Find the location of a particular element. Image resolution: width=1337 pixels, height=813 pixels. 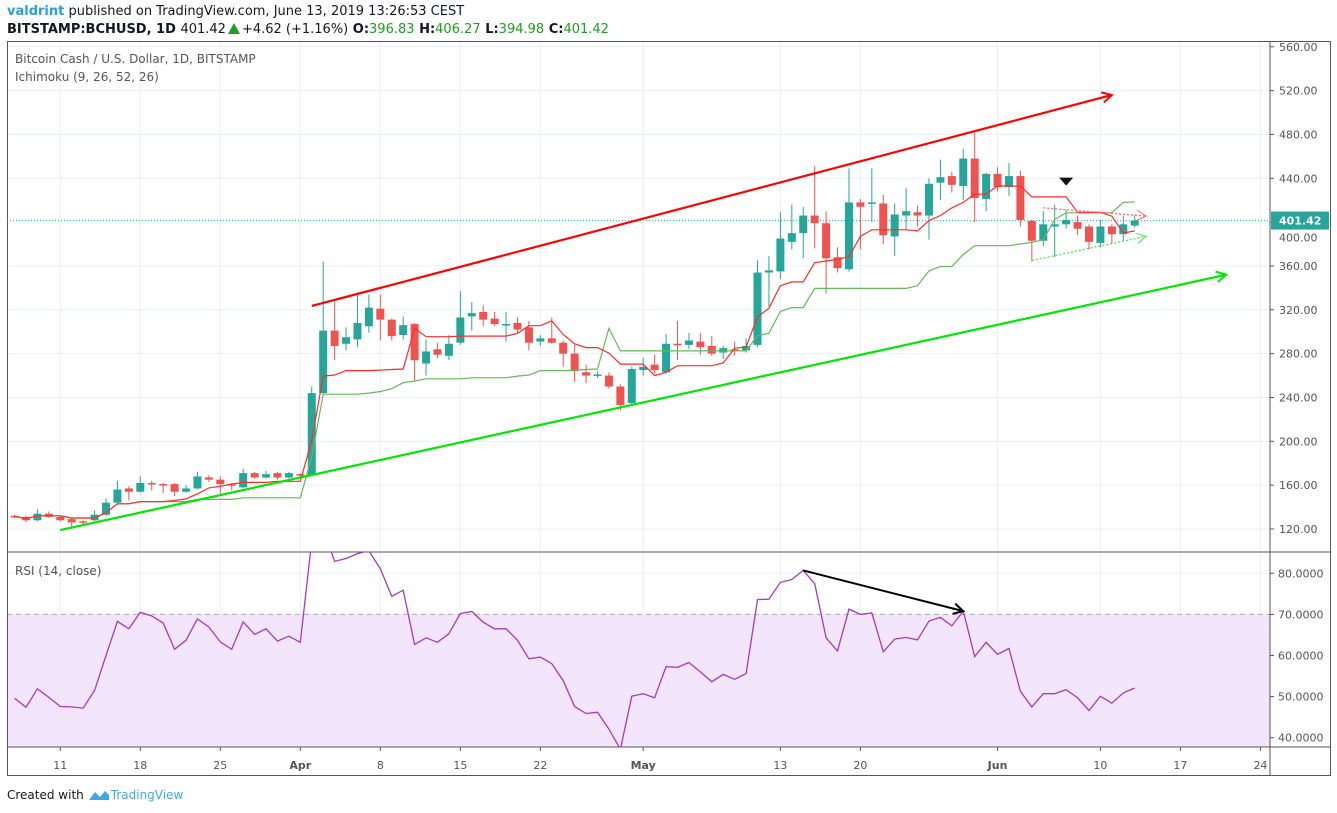

author-link: valdrint is located at coordinates (36, 11).